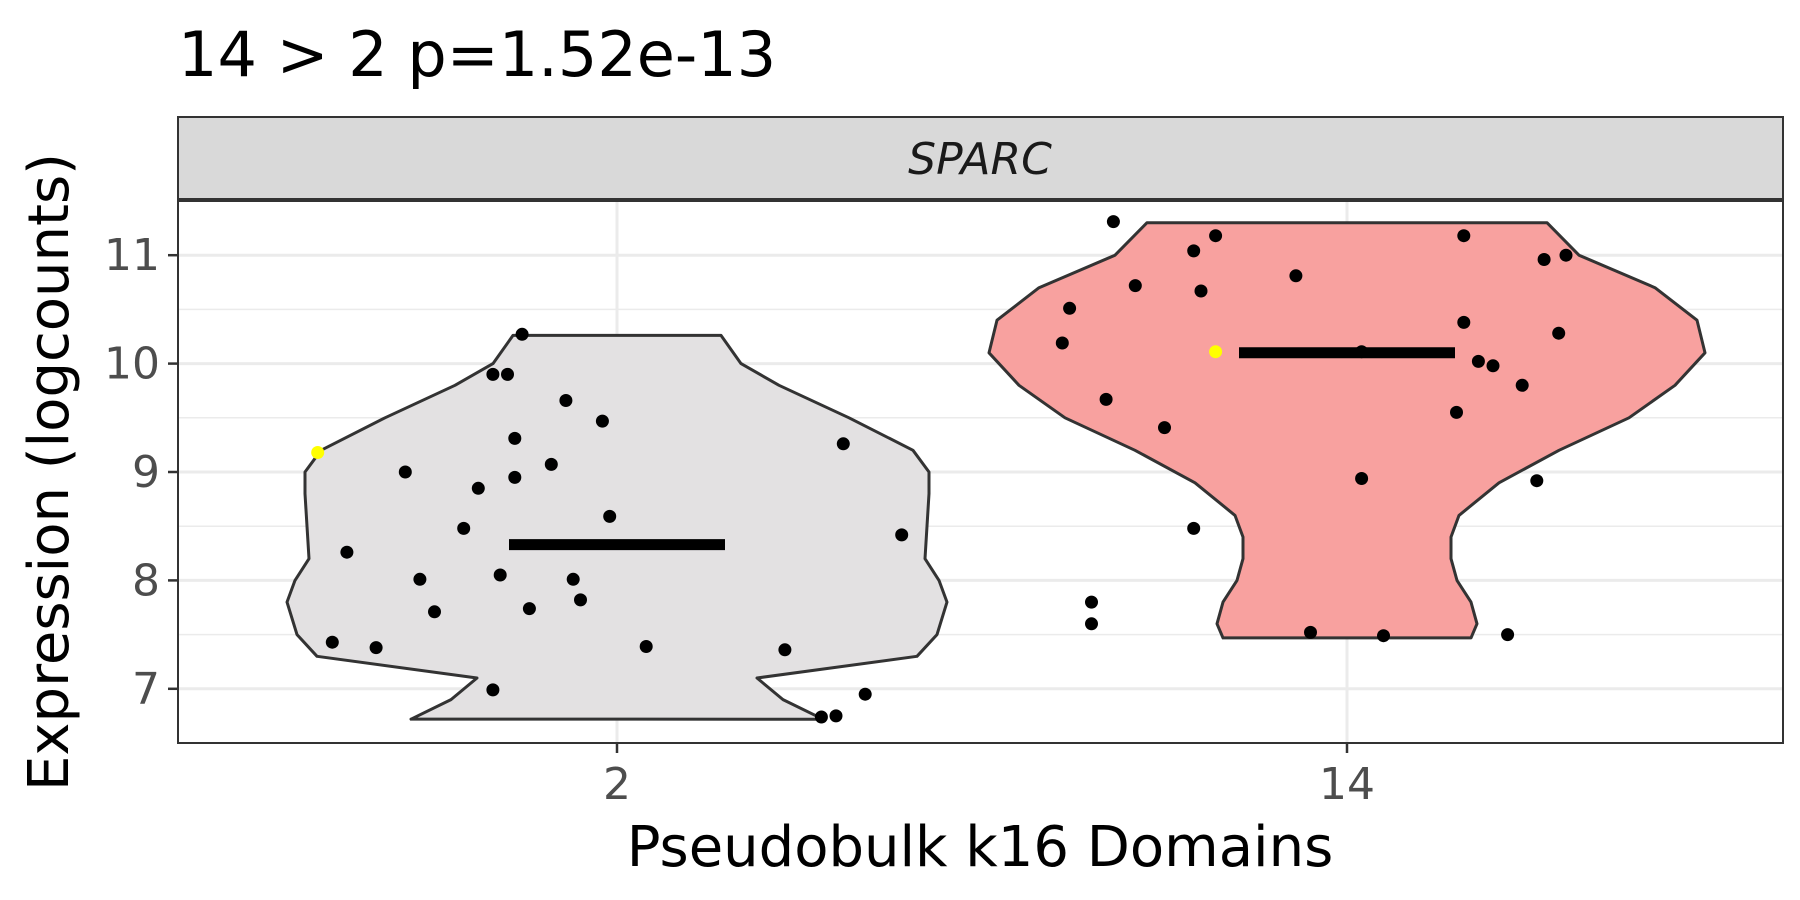 This screenshot has width=1800, height=900. I want to click on y-tick-label: 11, so click(132, 255).